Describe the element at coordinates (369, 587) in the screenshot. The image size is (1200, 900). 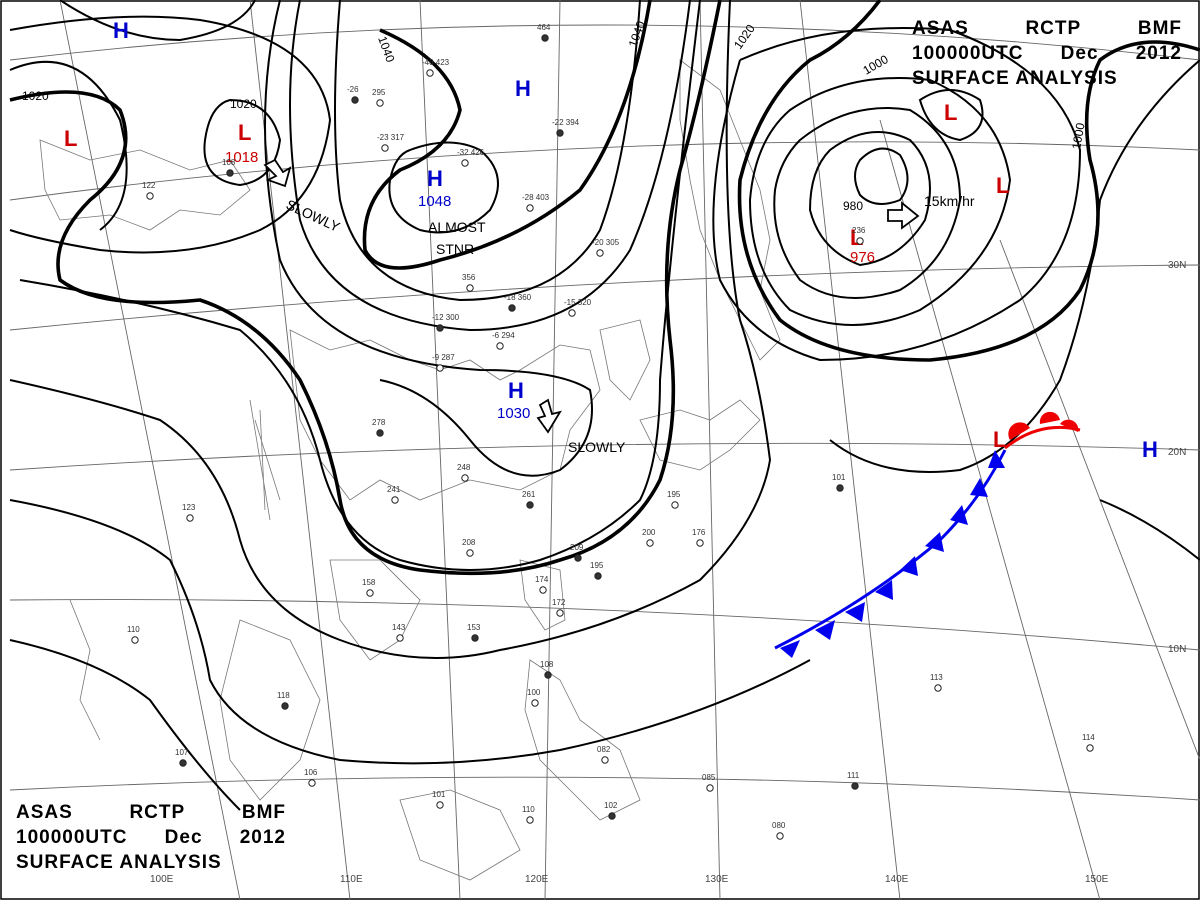
I see `station-plot: 158` at that location.